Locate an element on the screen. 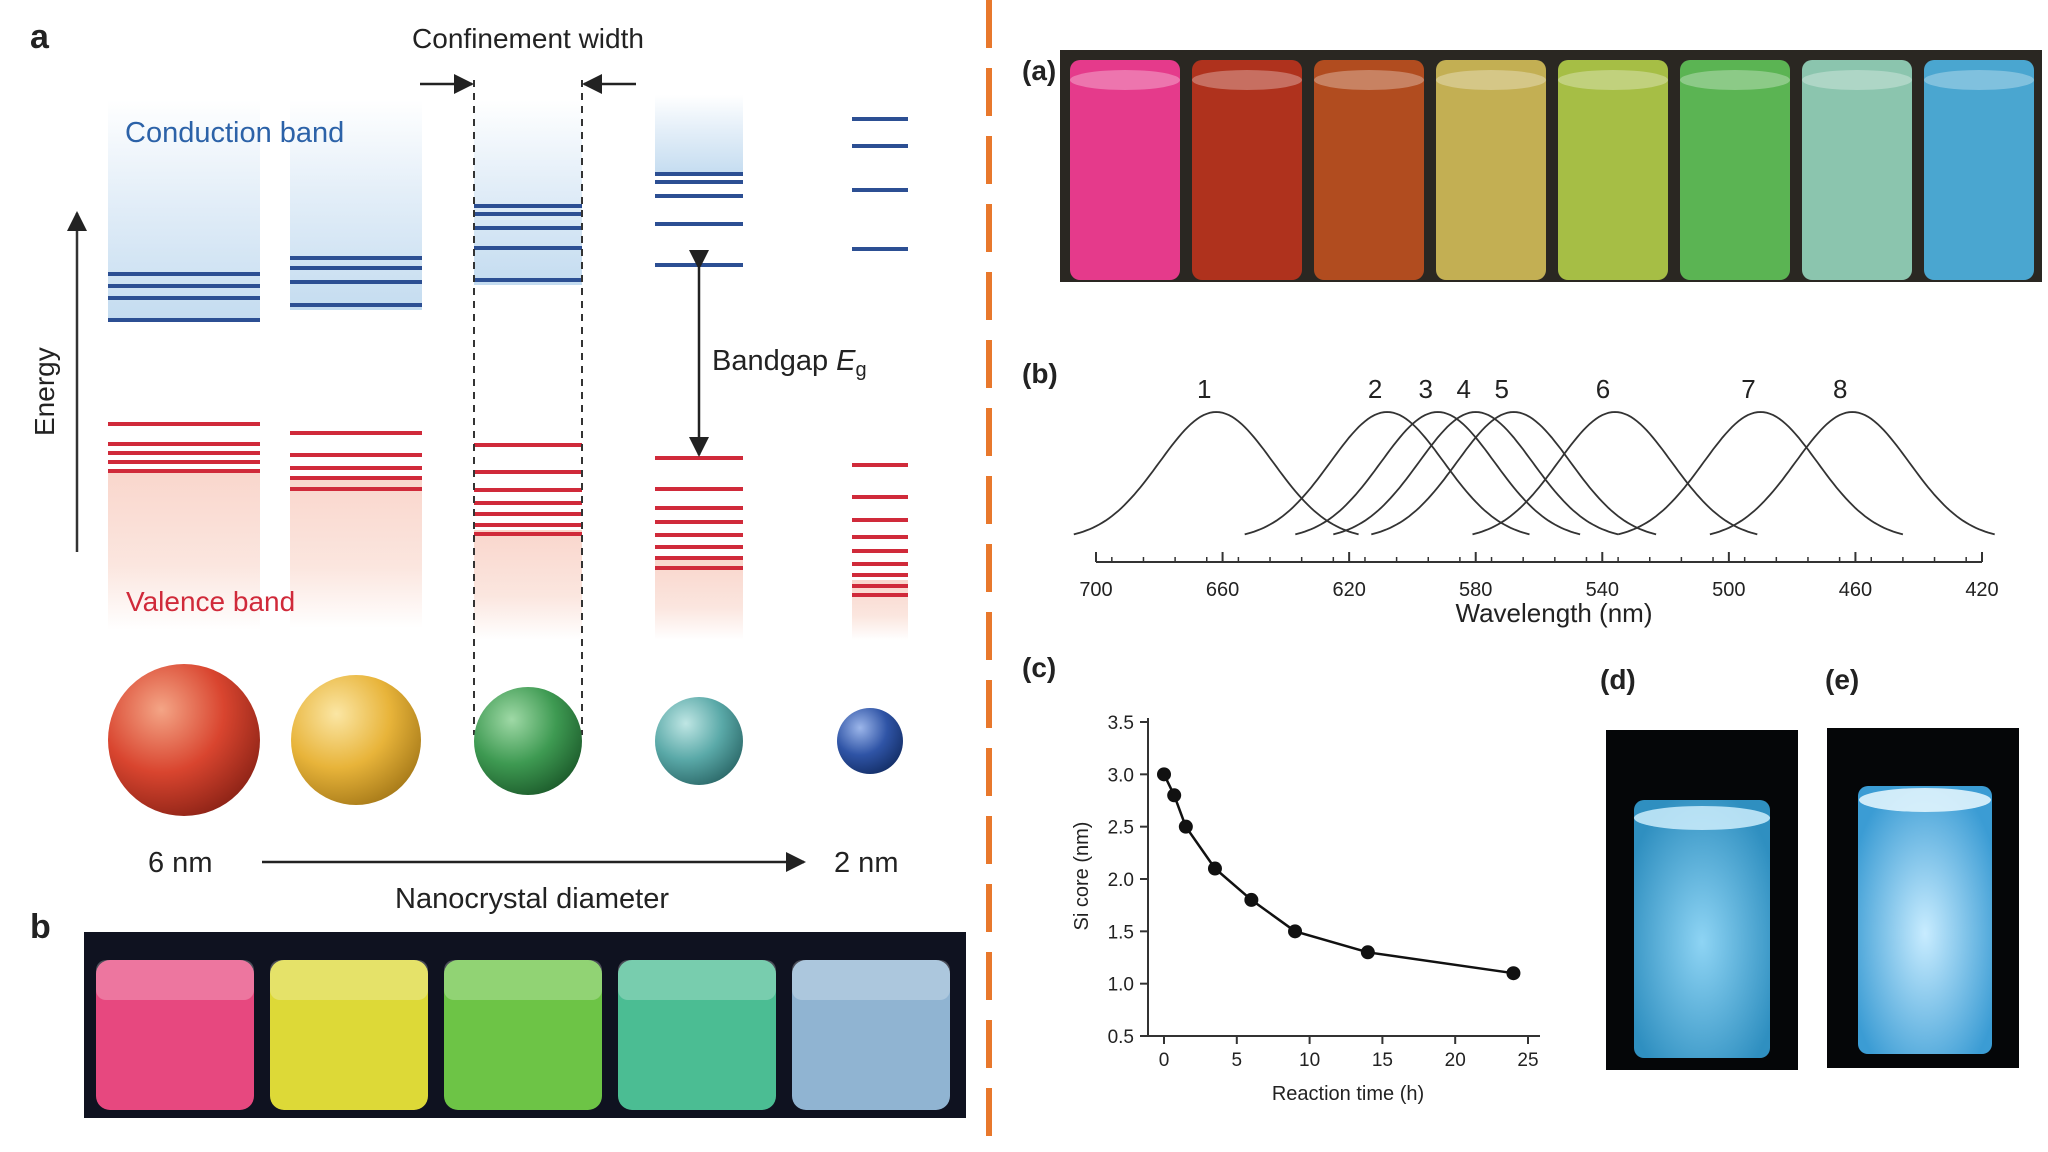  right-vial-photo is located at coordinates (1551, 166).